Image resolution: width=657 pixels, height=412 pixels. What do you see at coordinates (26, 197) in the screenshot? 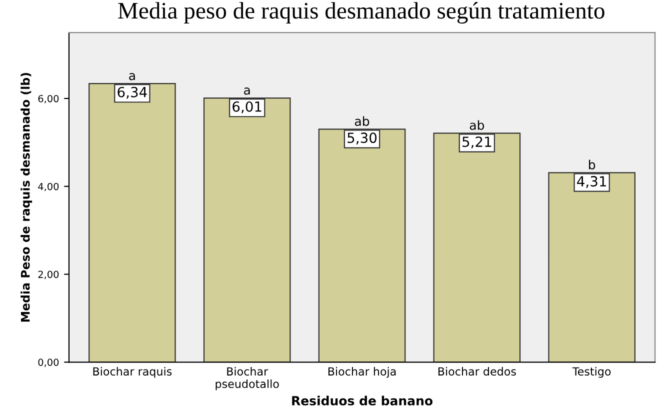
I see `y-axis-title: Media Peso de raquis desmanado (lb)` at bounding box center [26, 197].